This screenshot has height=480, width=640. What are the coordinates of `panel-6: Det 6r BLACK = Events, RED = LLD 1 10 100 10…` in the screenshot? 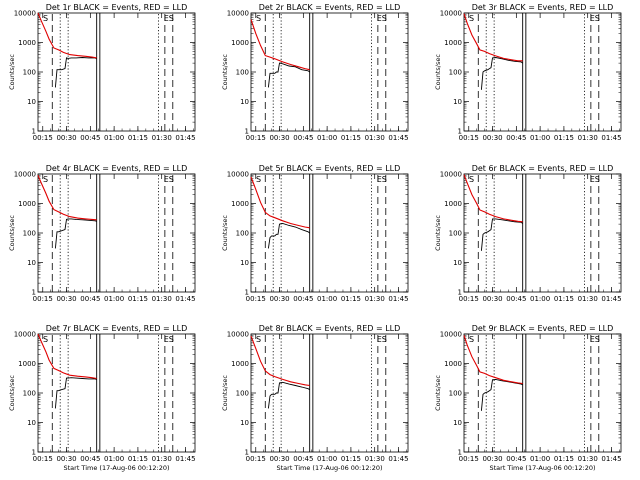 It's located at (528, 233).